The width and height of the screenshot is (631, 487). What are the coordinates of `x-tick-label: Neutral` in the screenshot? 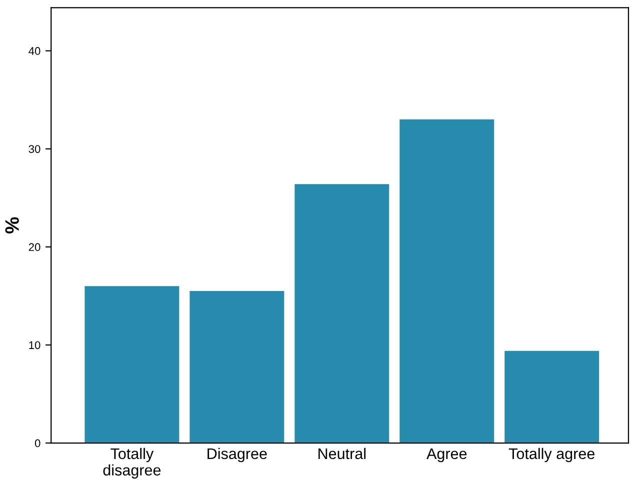 It's located at (342, 454).